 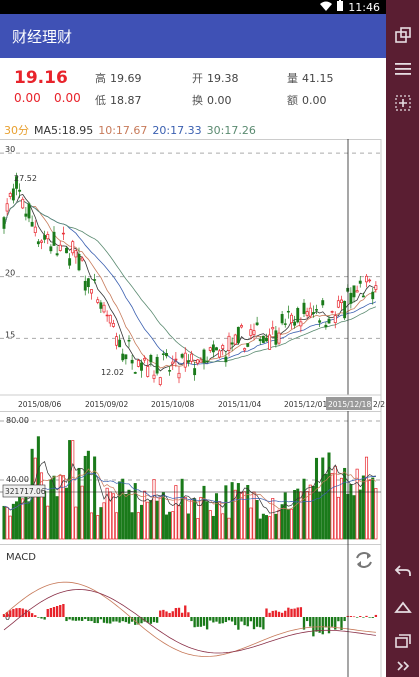 What do you see at coordinates (402, 641) in the screenshot?
I see `recent-apps-icon` at bounding box center [402, 641].